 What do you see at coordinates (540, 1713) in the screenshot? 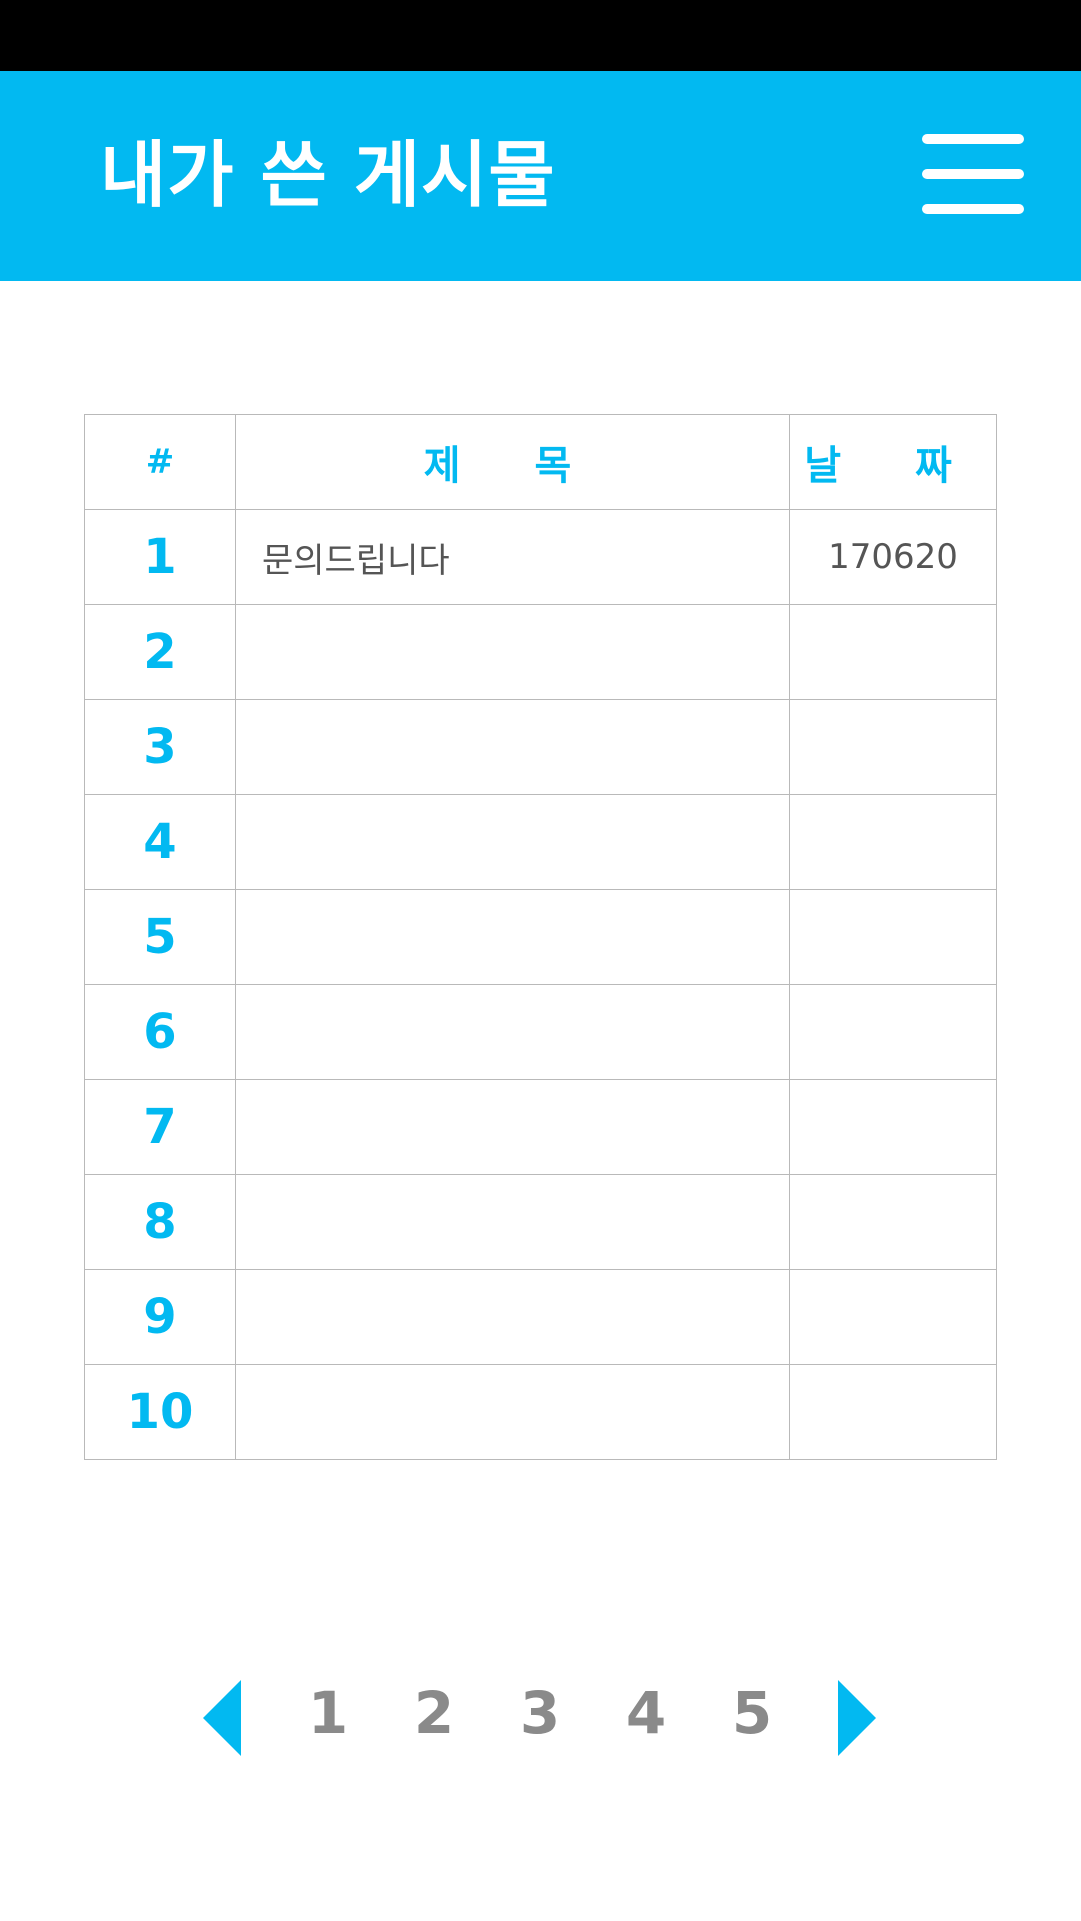
I see `page-number-3: 3` at bounding box center [540, 1713].